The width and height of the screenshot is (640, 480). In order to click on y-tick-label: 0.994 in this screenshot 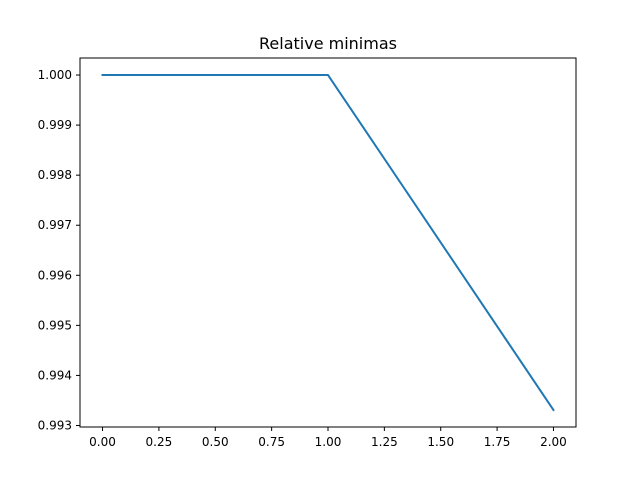, I will do `click(55, 375)`.